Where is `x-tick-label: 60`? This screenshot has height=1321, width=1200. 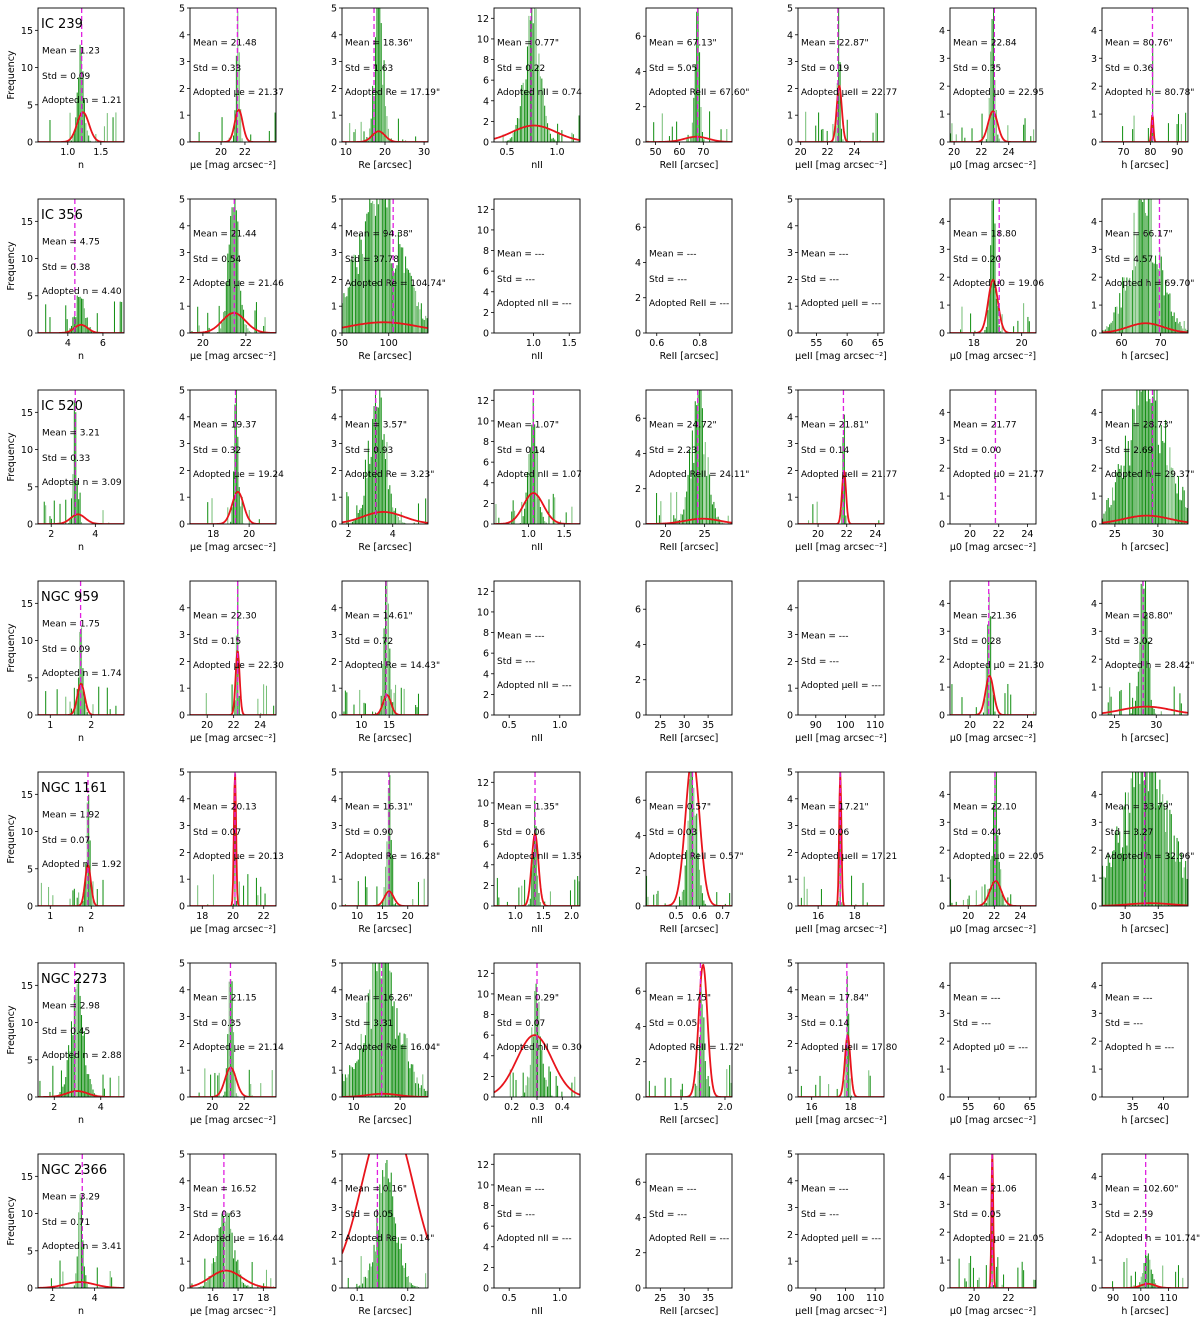
x-tick-label: 60 is located at coordinates (999, 1107).